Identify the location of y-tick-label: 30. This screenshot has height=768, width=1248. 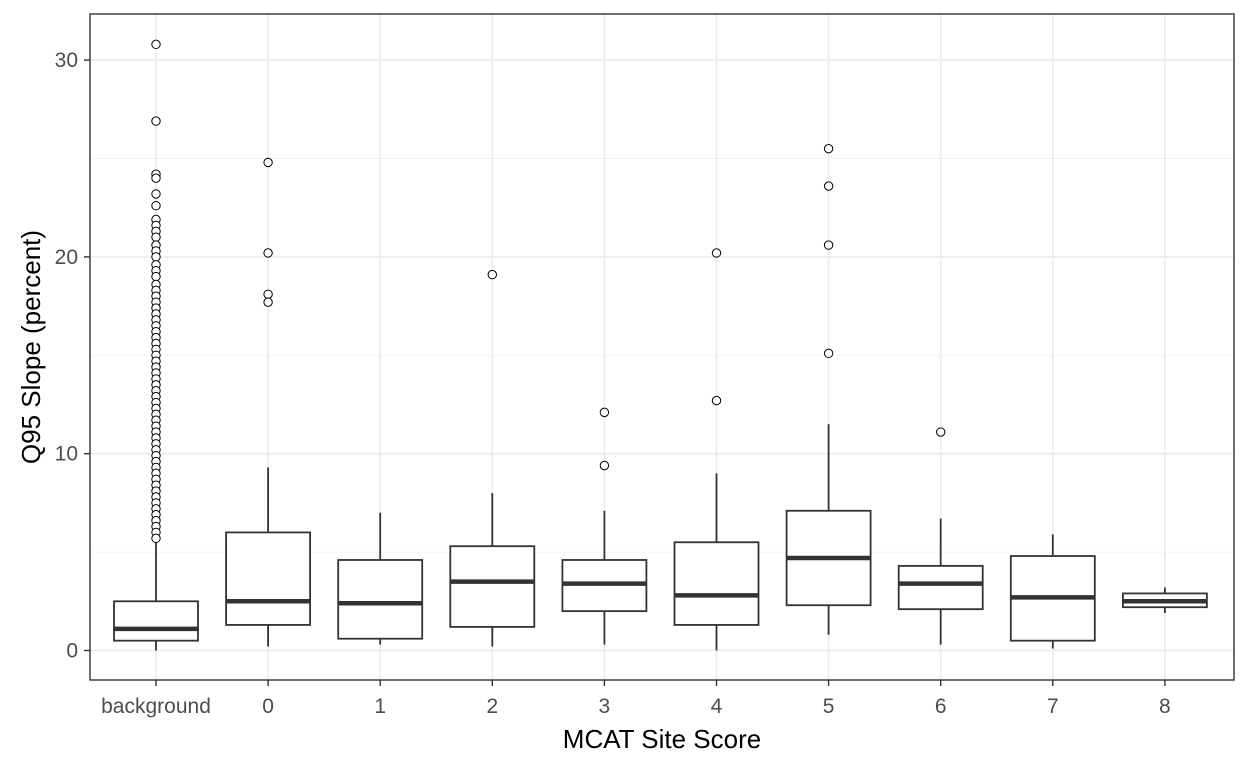
(66, 60).